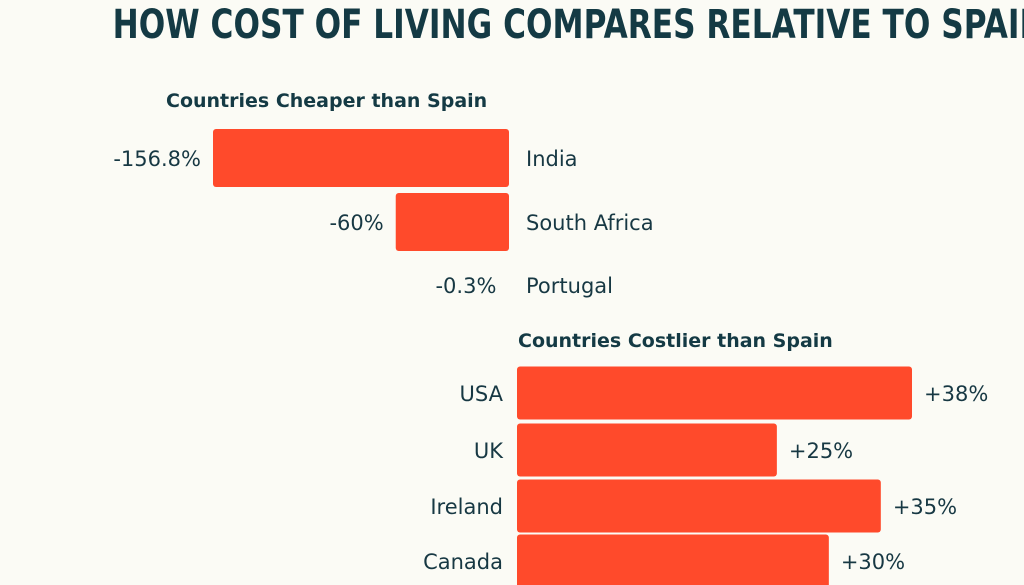 This screenshot has height=585, width=1024. Describe the element at coordinates (482, 394) in the screenshot. I see `category-label: USA` at that location.